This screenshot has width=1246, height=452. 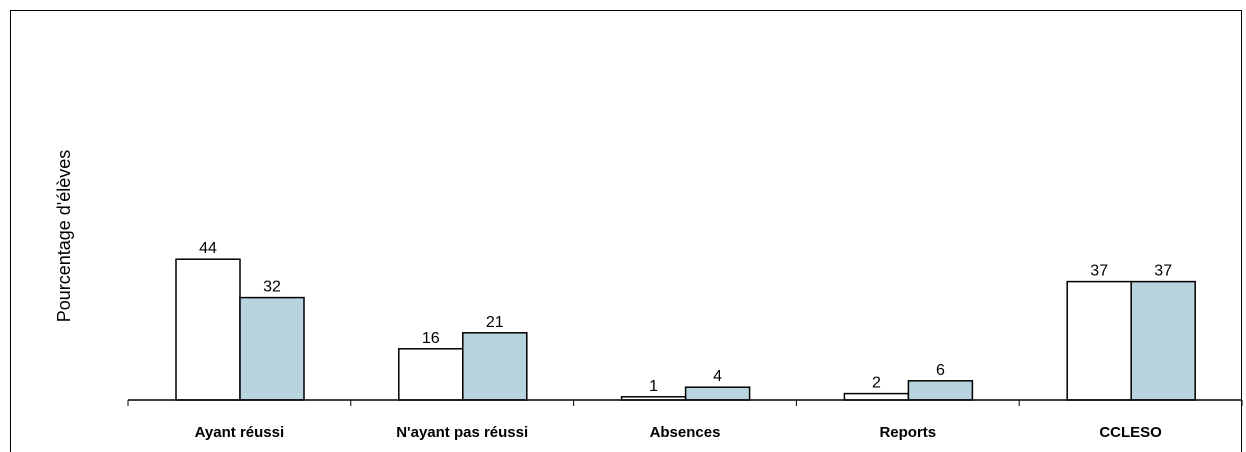 What do you see at coordinates (64, 236) in the screenshot?
I see `y-axis-title: Pourcentage d'élèves` at bounding box center [64, 236].